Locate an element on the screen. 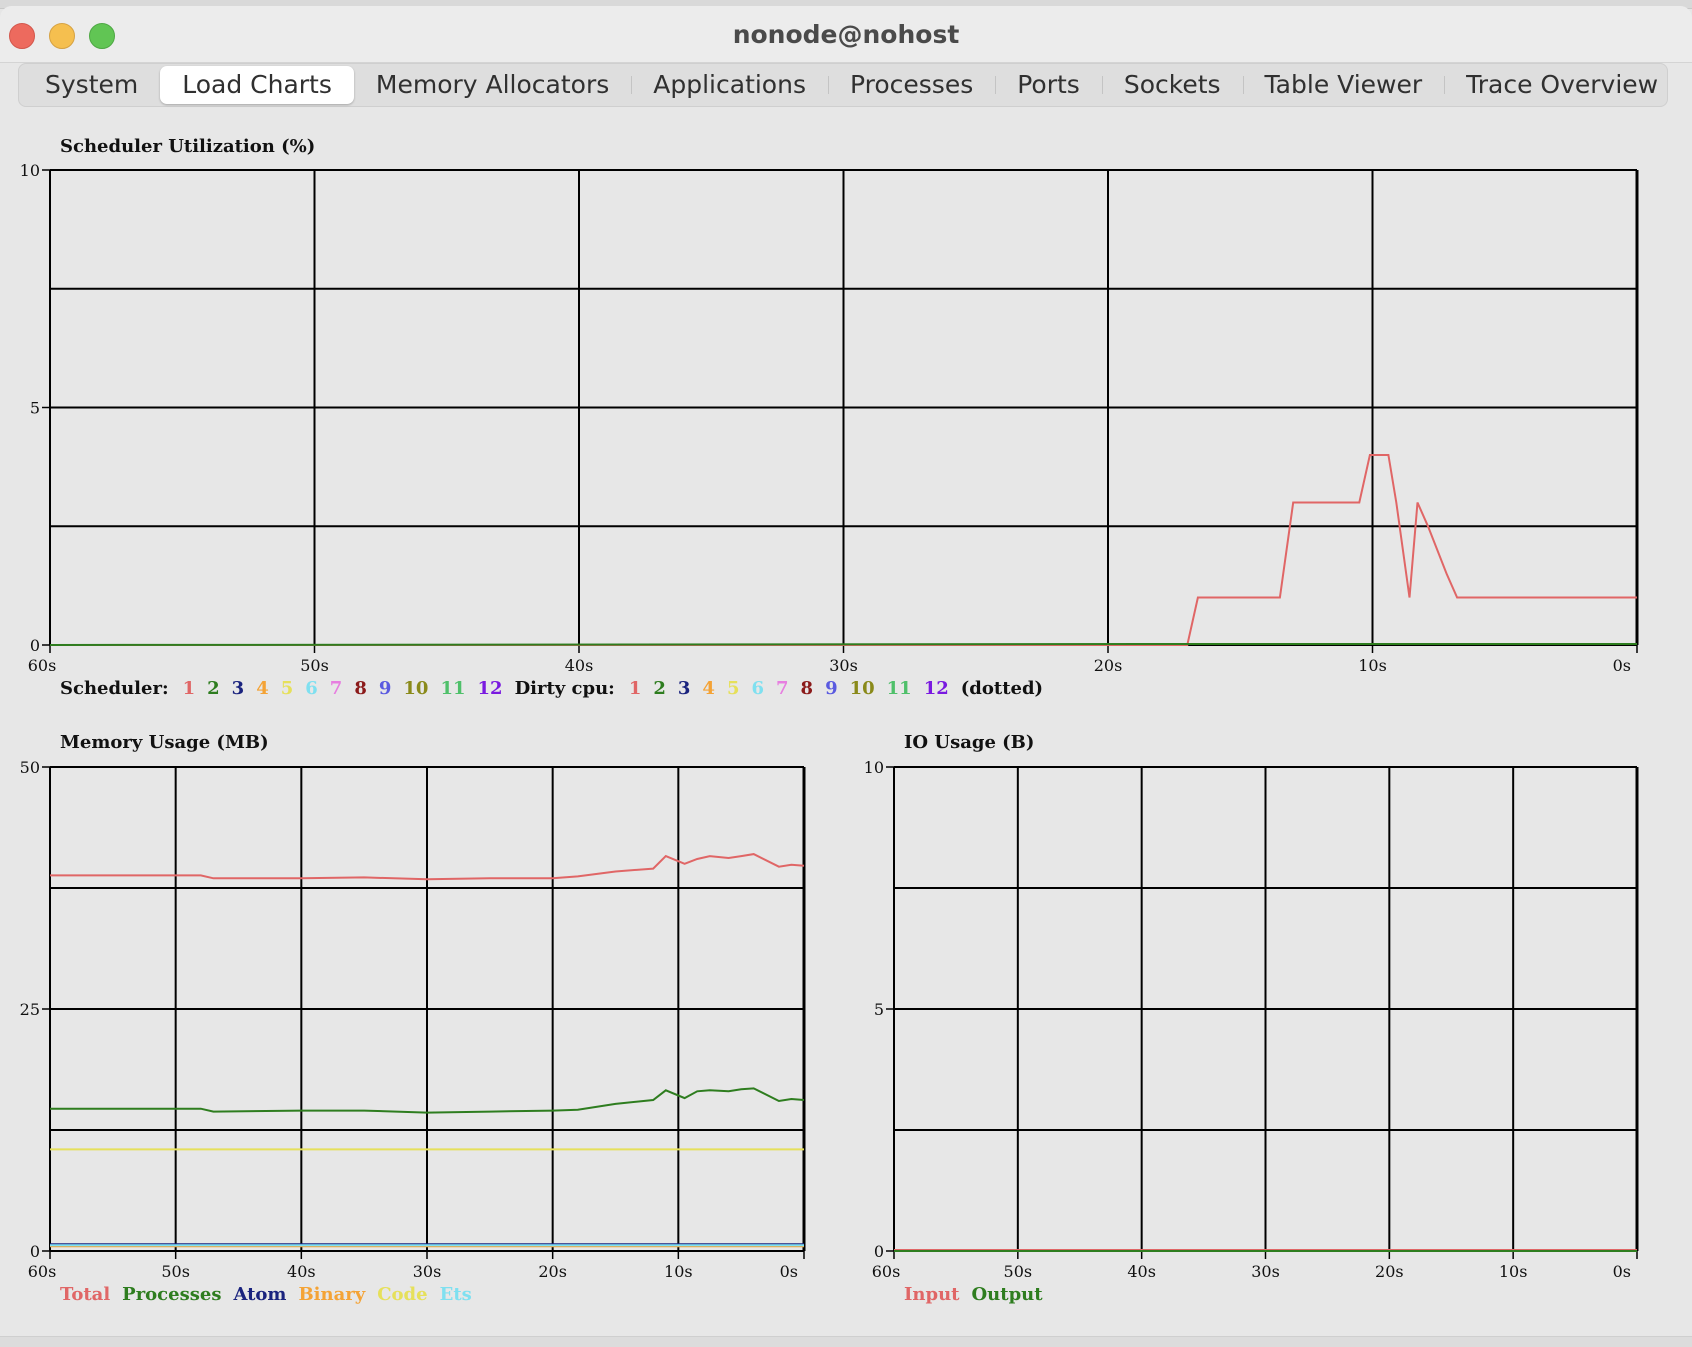  window-bottom-edge is located at coordinates (846, 1341).